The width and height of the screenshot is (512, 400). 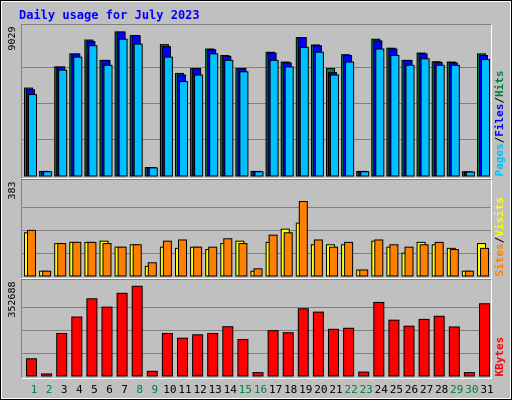 What do you see at coordinates (109, 15) in the screenshot?
I see `chart-title: Daily usage for July 2023` at bounding box center [109, 15].